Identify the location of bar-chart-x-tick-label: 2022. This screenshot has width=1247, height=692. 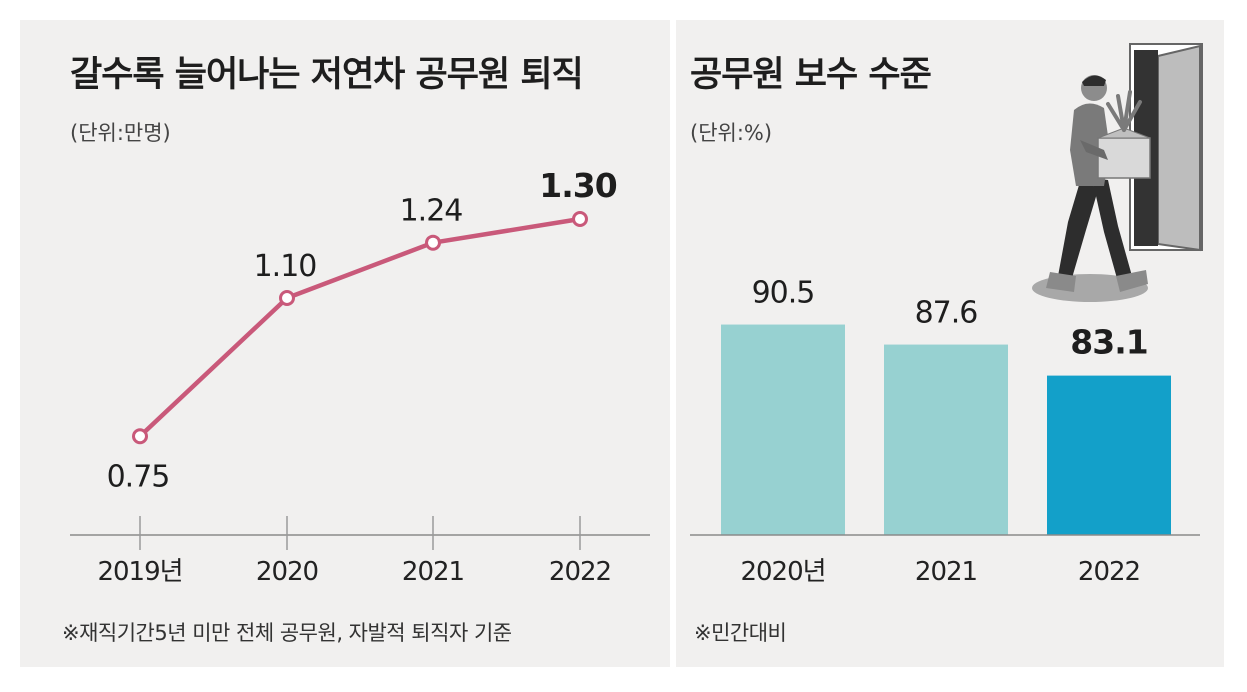
(1109, 572).